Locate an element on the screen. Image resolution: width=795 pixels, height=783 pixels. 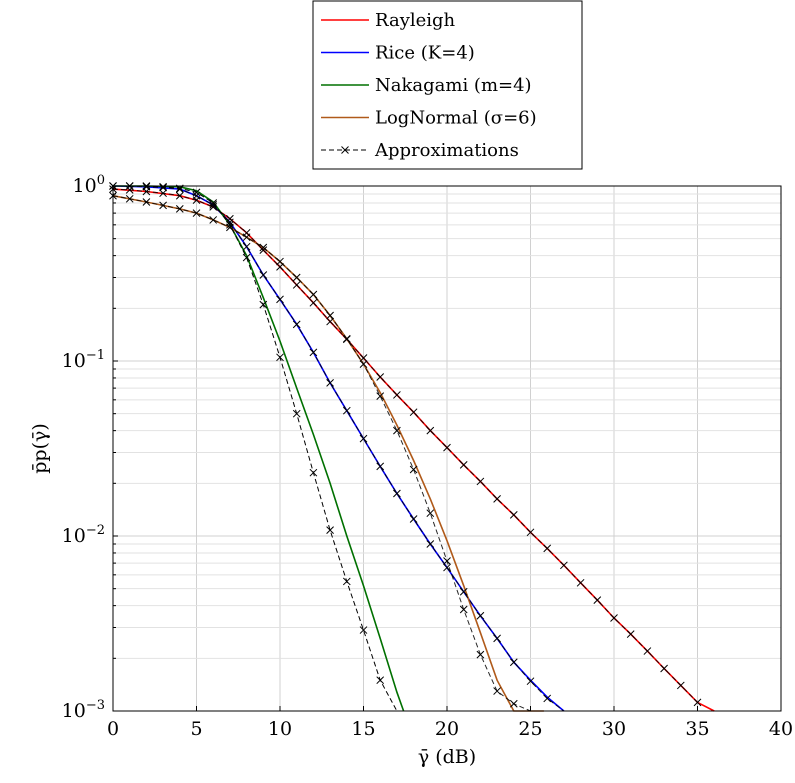
x-tick-label: 35 is located at coordinates (697, 729).